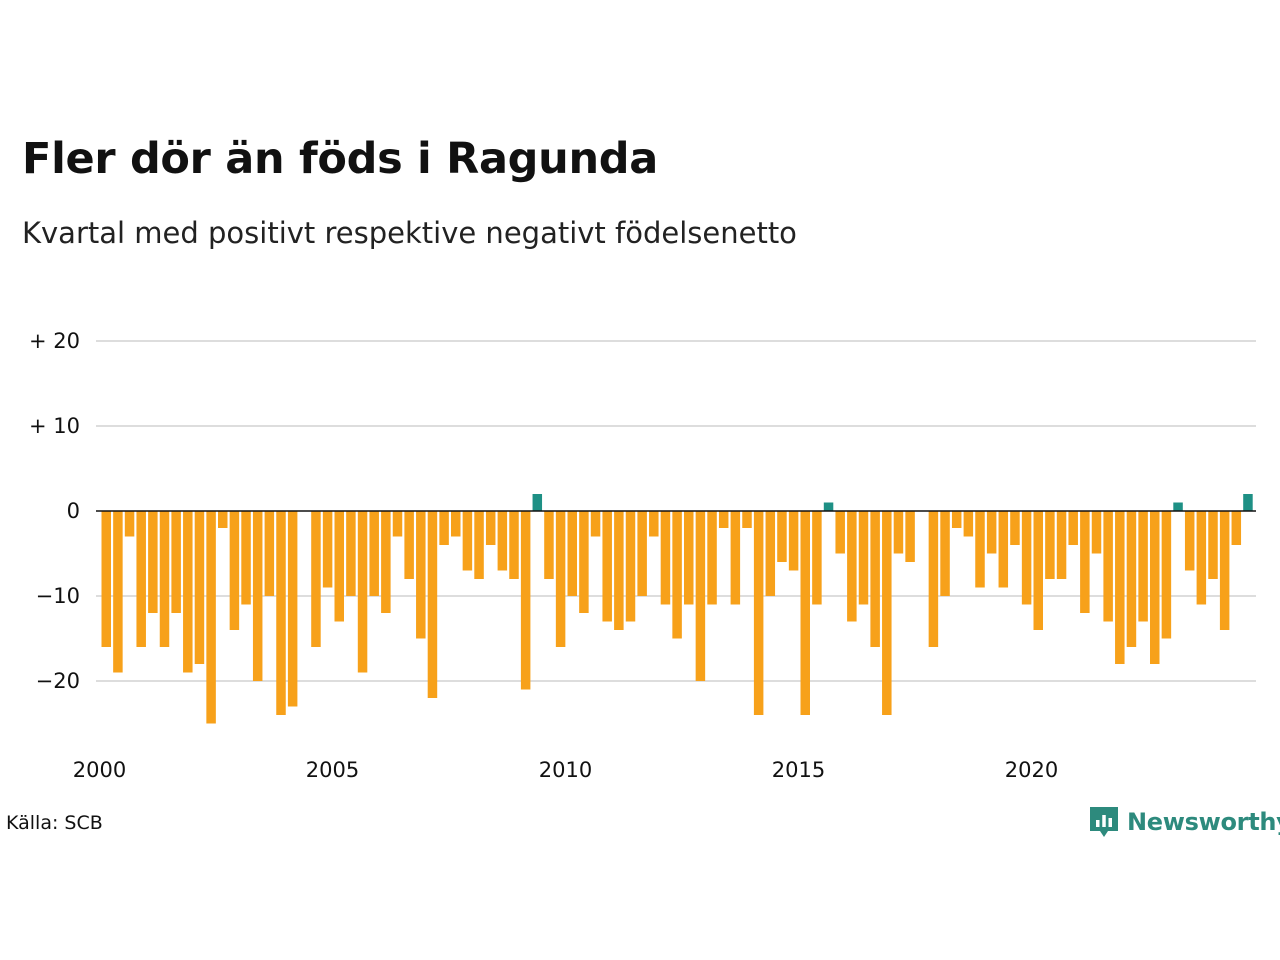  What do you see at coordinates (99, 770) in the screenshot?
I see `x-tick-label: 2000` at bounding box center [99, 770].